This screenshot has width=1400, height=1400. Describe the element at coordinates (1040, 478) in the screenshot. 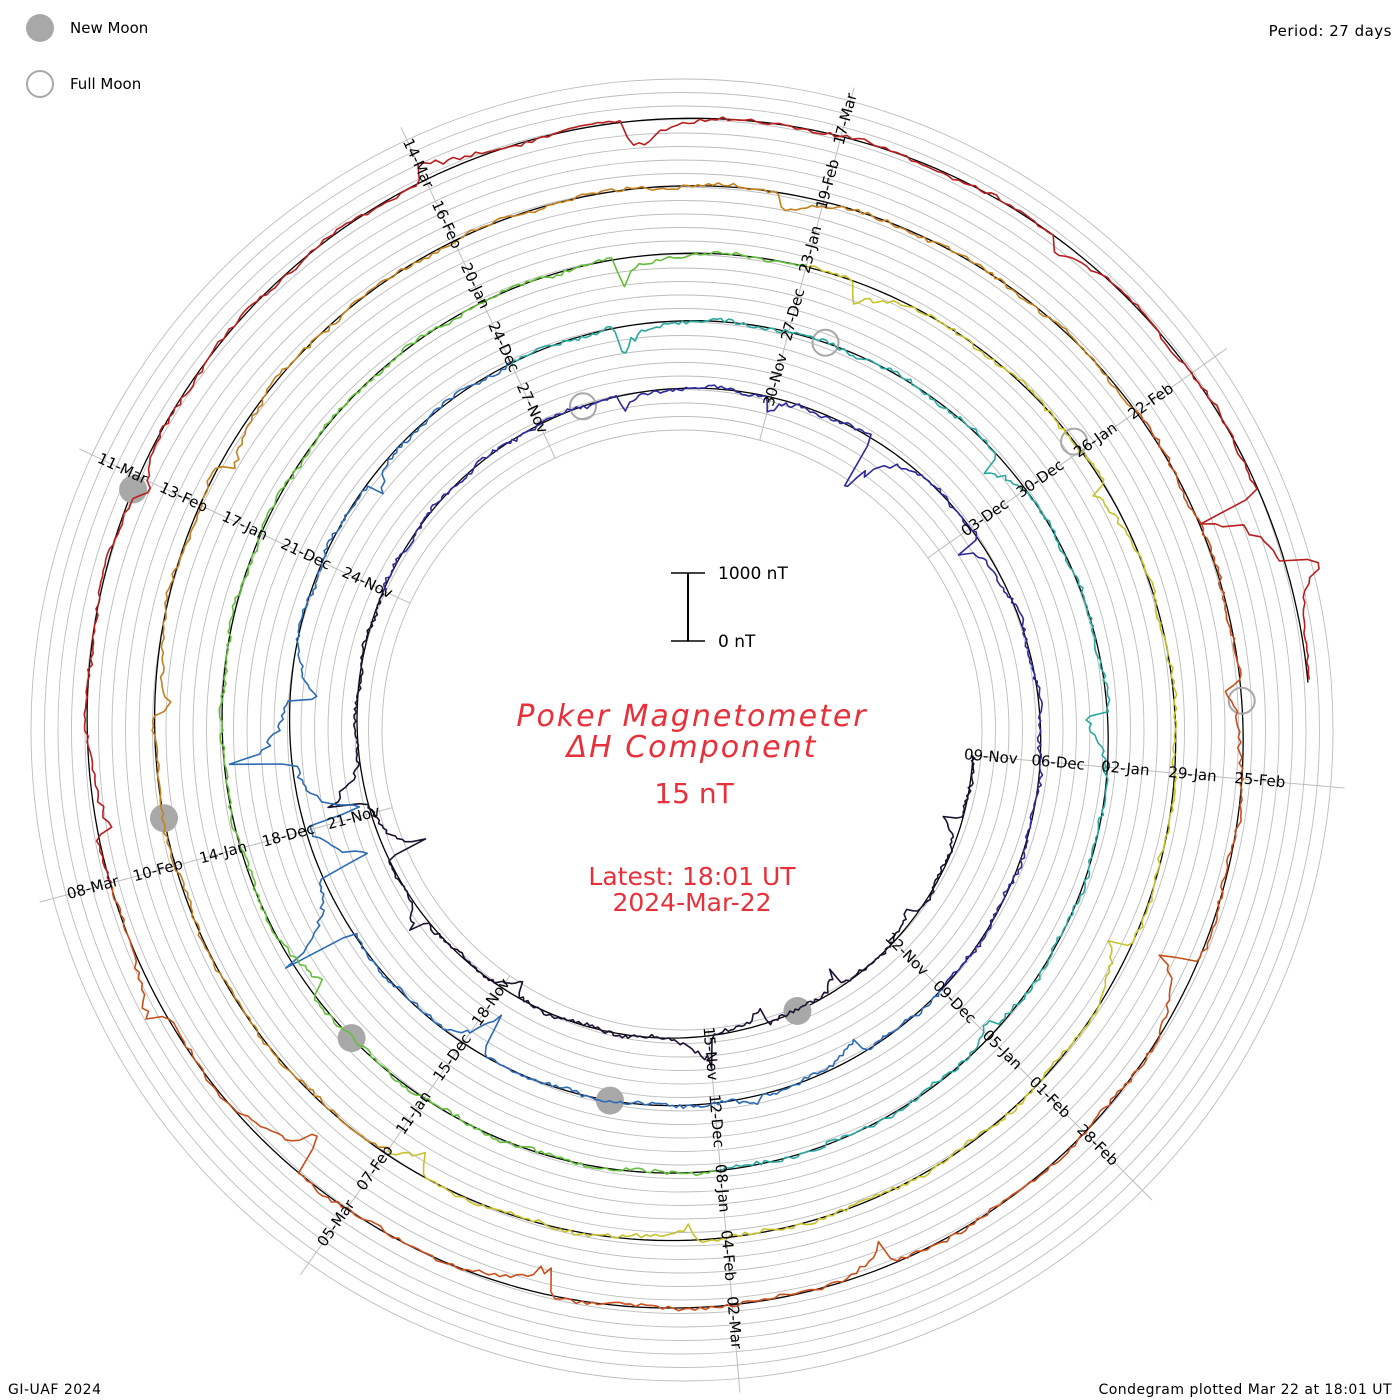

I see `date-label: 30-Dec` at that location.